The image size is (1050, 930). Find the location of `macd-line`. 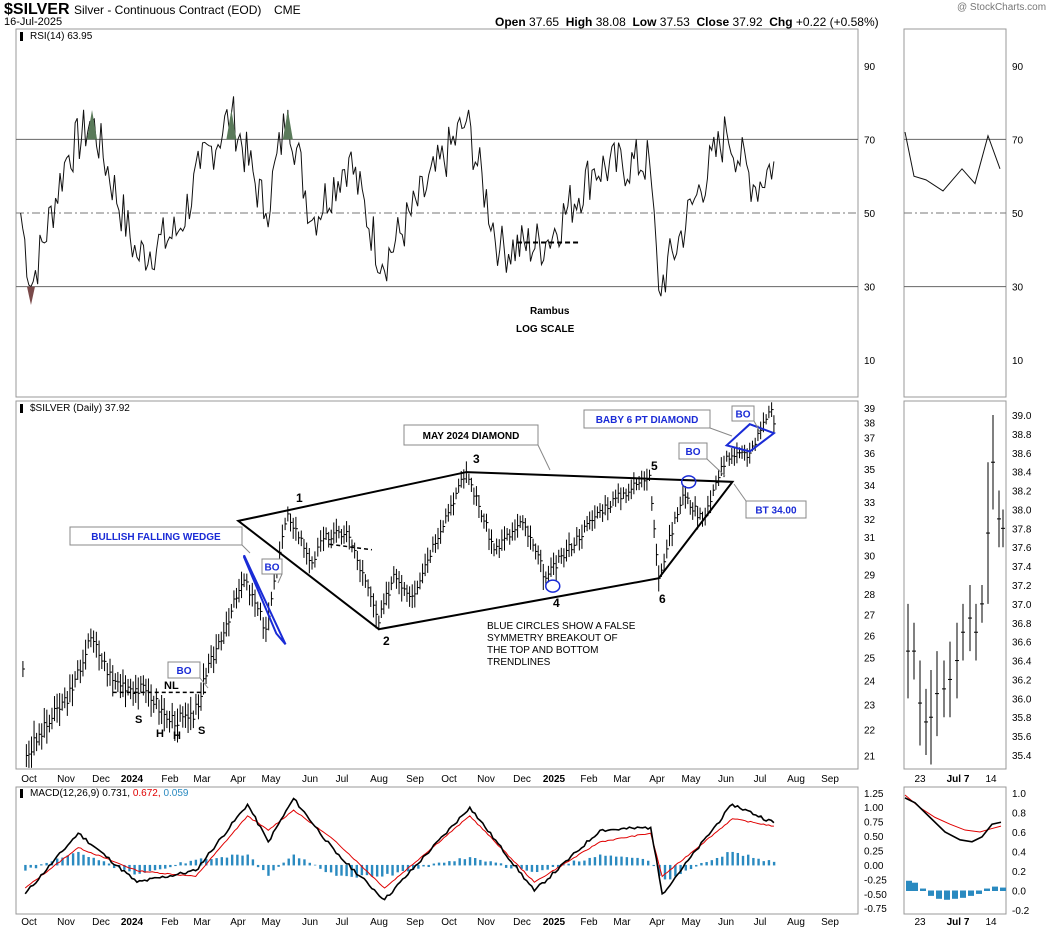

macd-line is located at coordinates (399, 849).